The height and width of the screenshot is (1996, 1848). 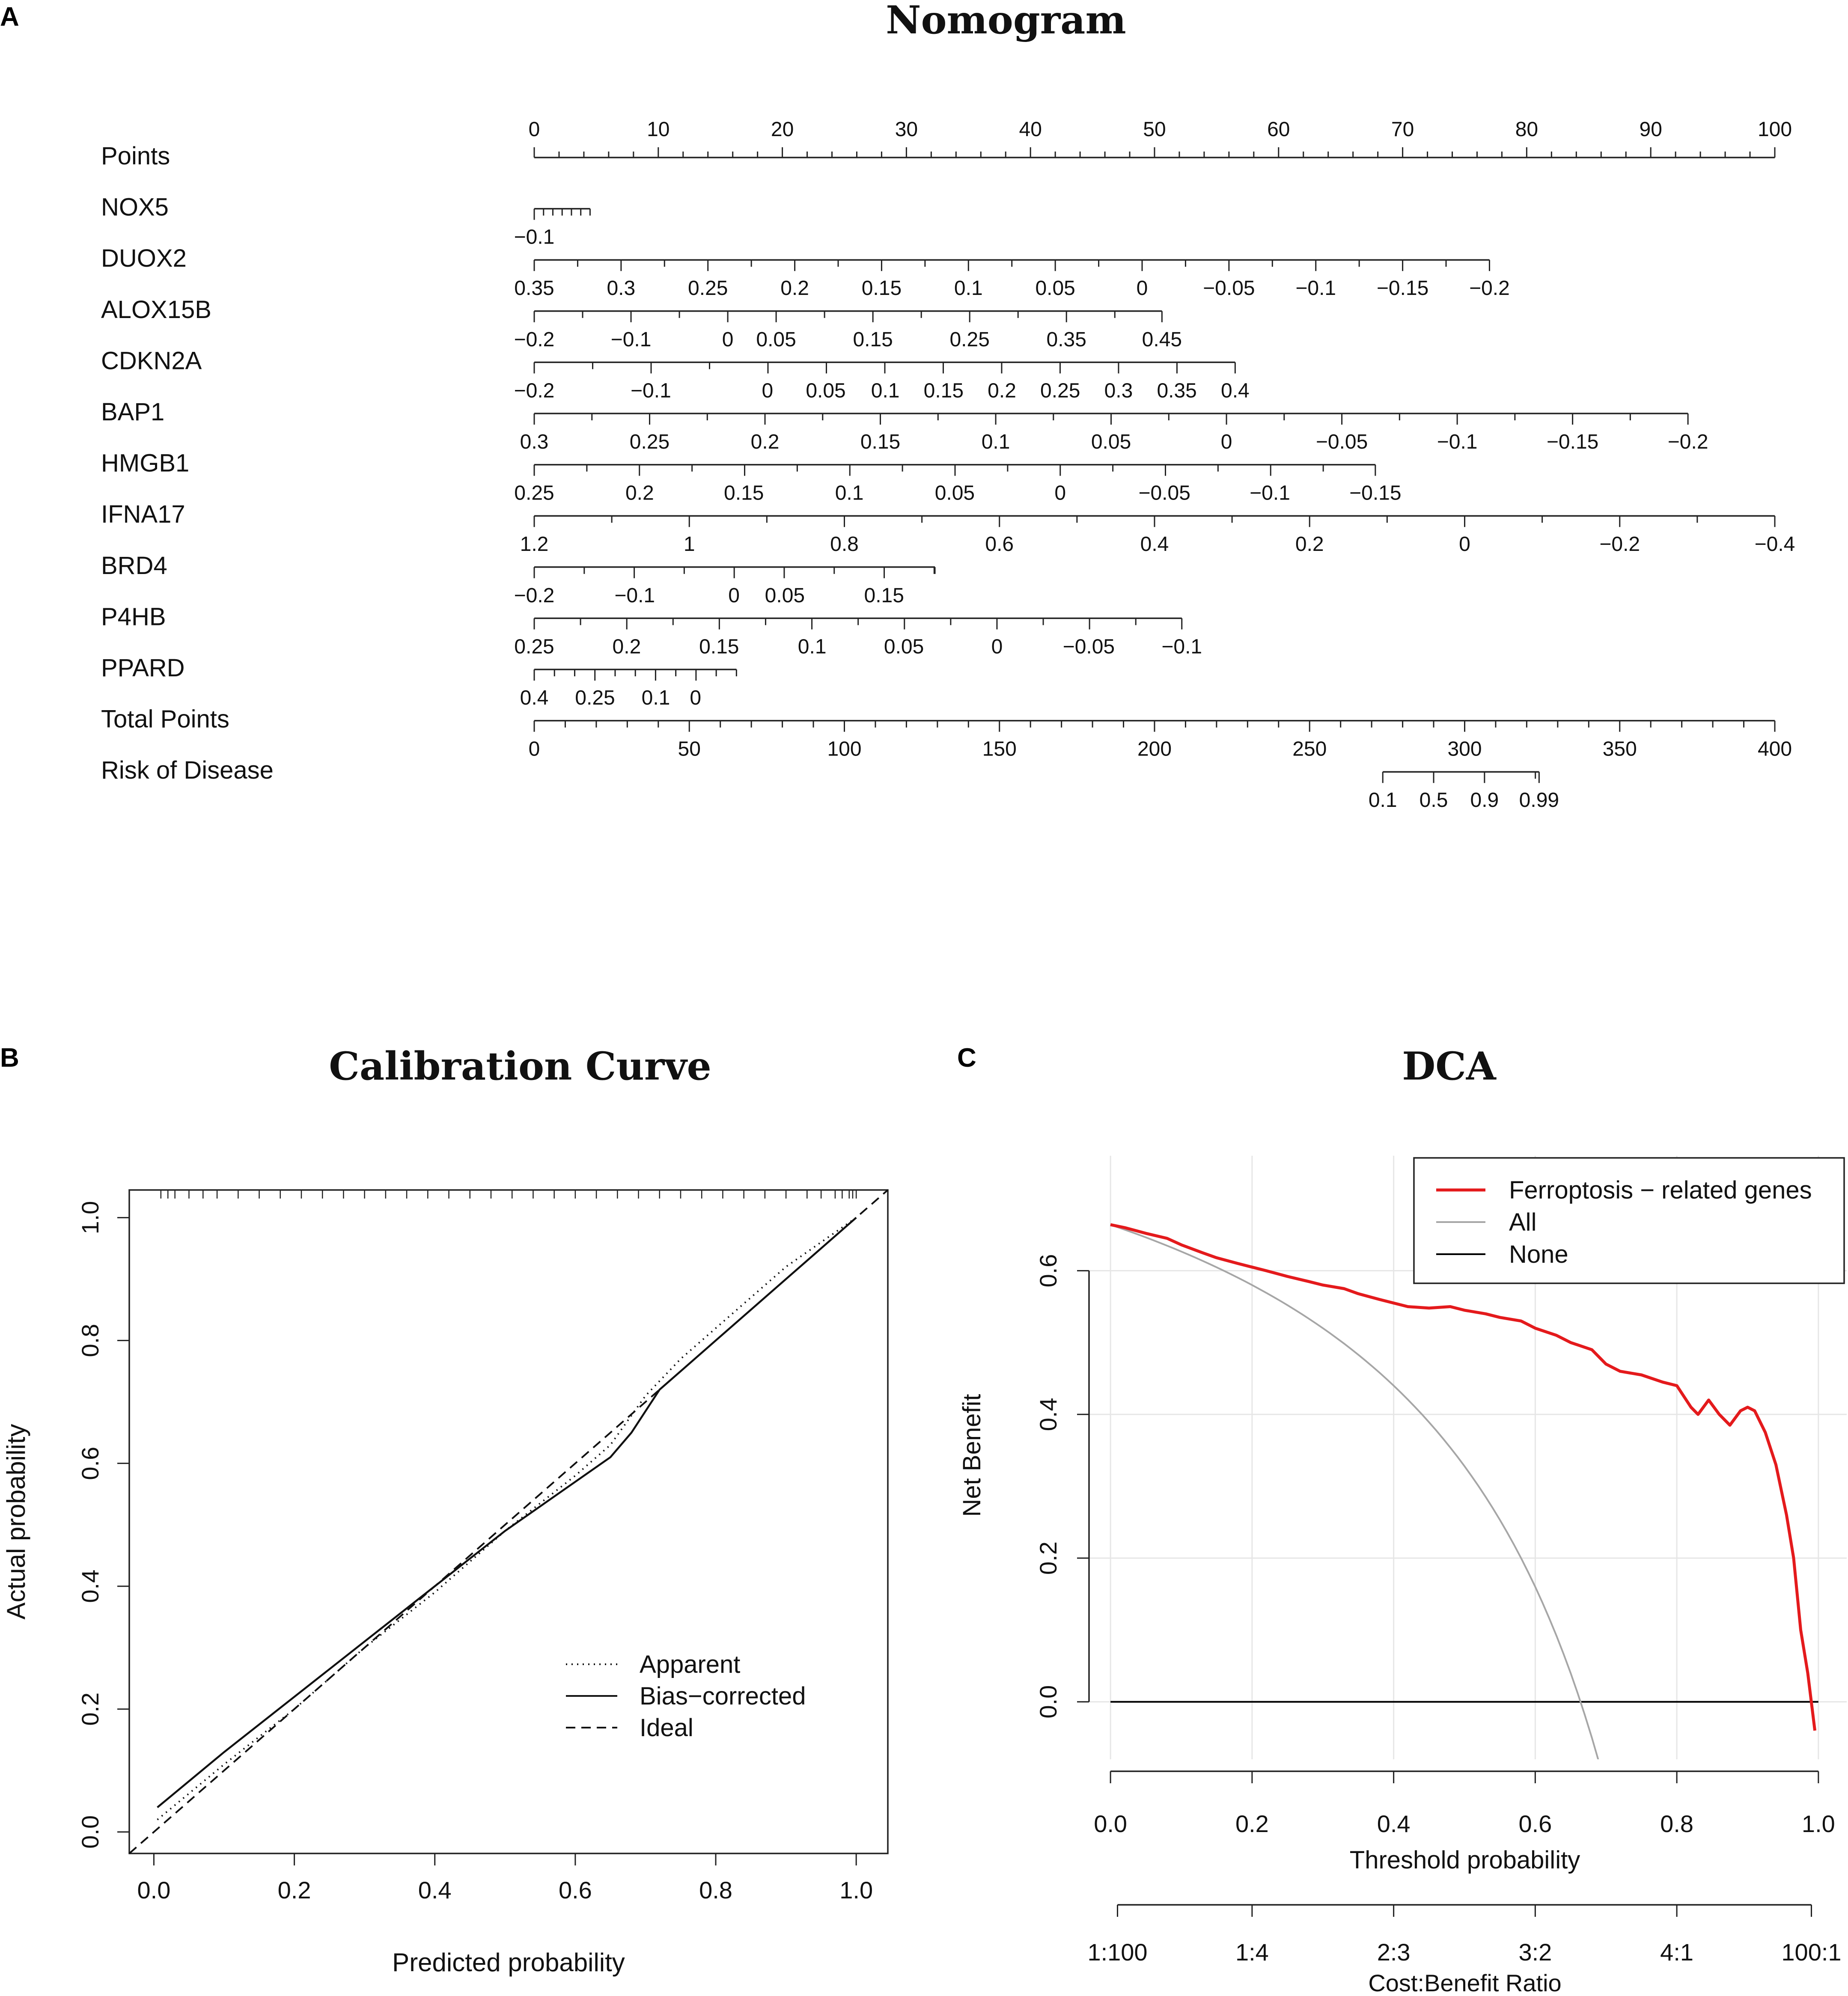 What do you see at coordinates (1775, 749) in the screenshot?
I see `nomogram-tick-label: 400` at bounding box center [1775, 749].